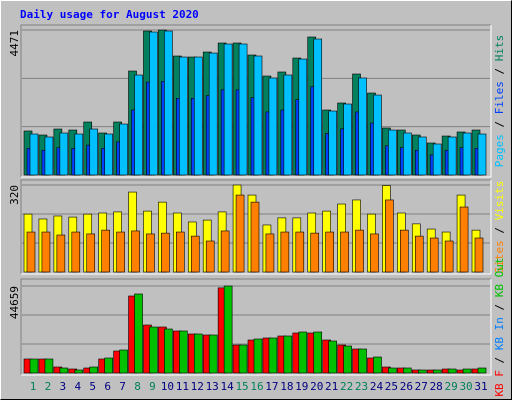 Image resolution: width=512 pixels, height=400 pixels. I want to click on x-tick-label: 30, so click(465, 386).